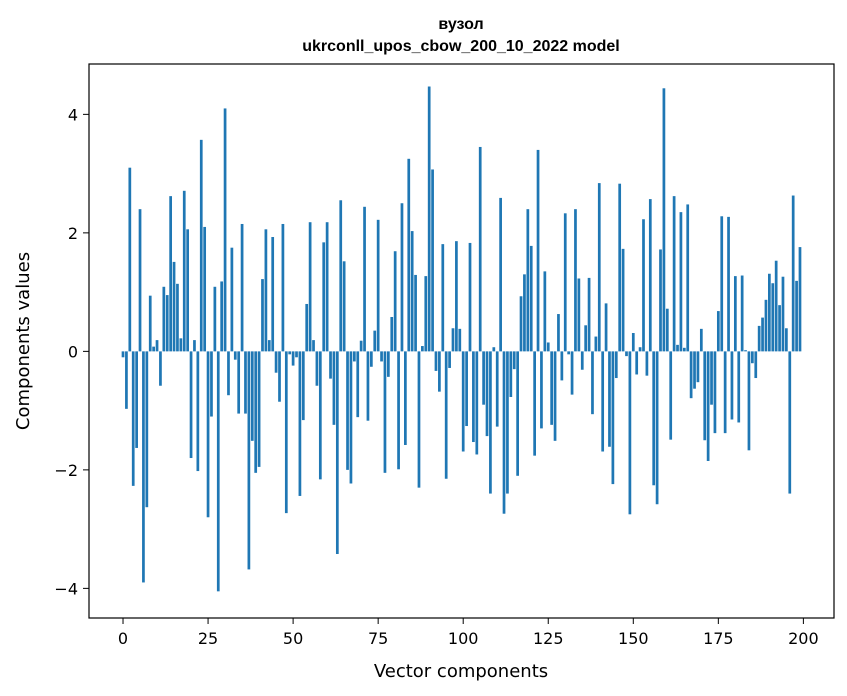 The height and width of the screenshot is (696, 847). I want to click on y-tick-label: 0, so click(73, 351).